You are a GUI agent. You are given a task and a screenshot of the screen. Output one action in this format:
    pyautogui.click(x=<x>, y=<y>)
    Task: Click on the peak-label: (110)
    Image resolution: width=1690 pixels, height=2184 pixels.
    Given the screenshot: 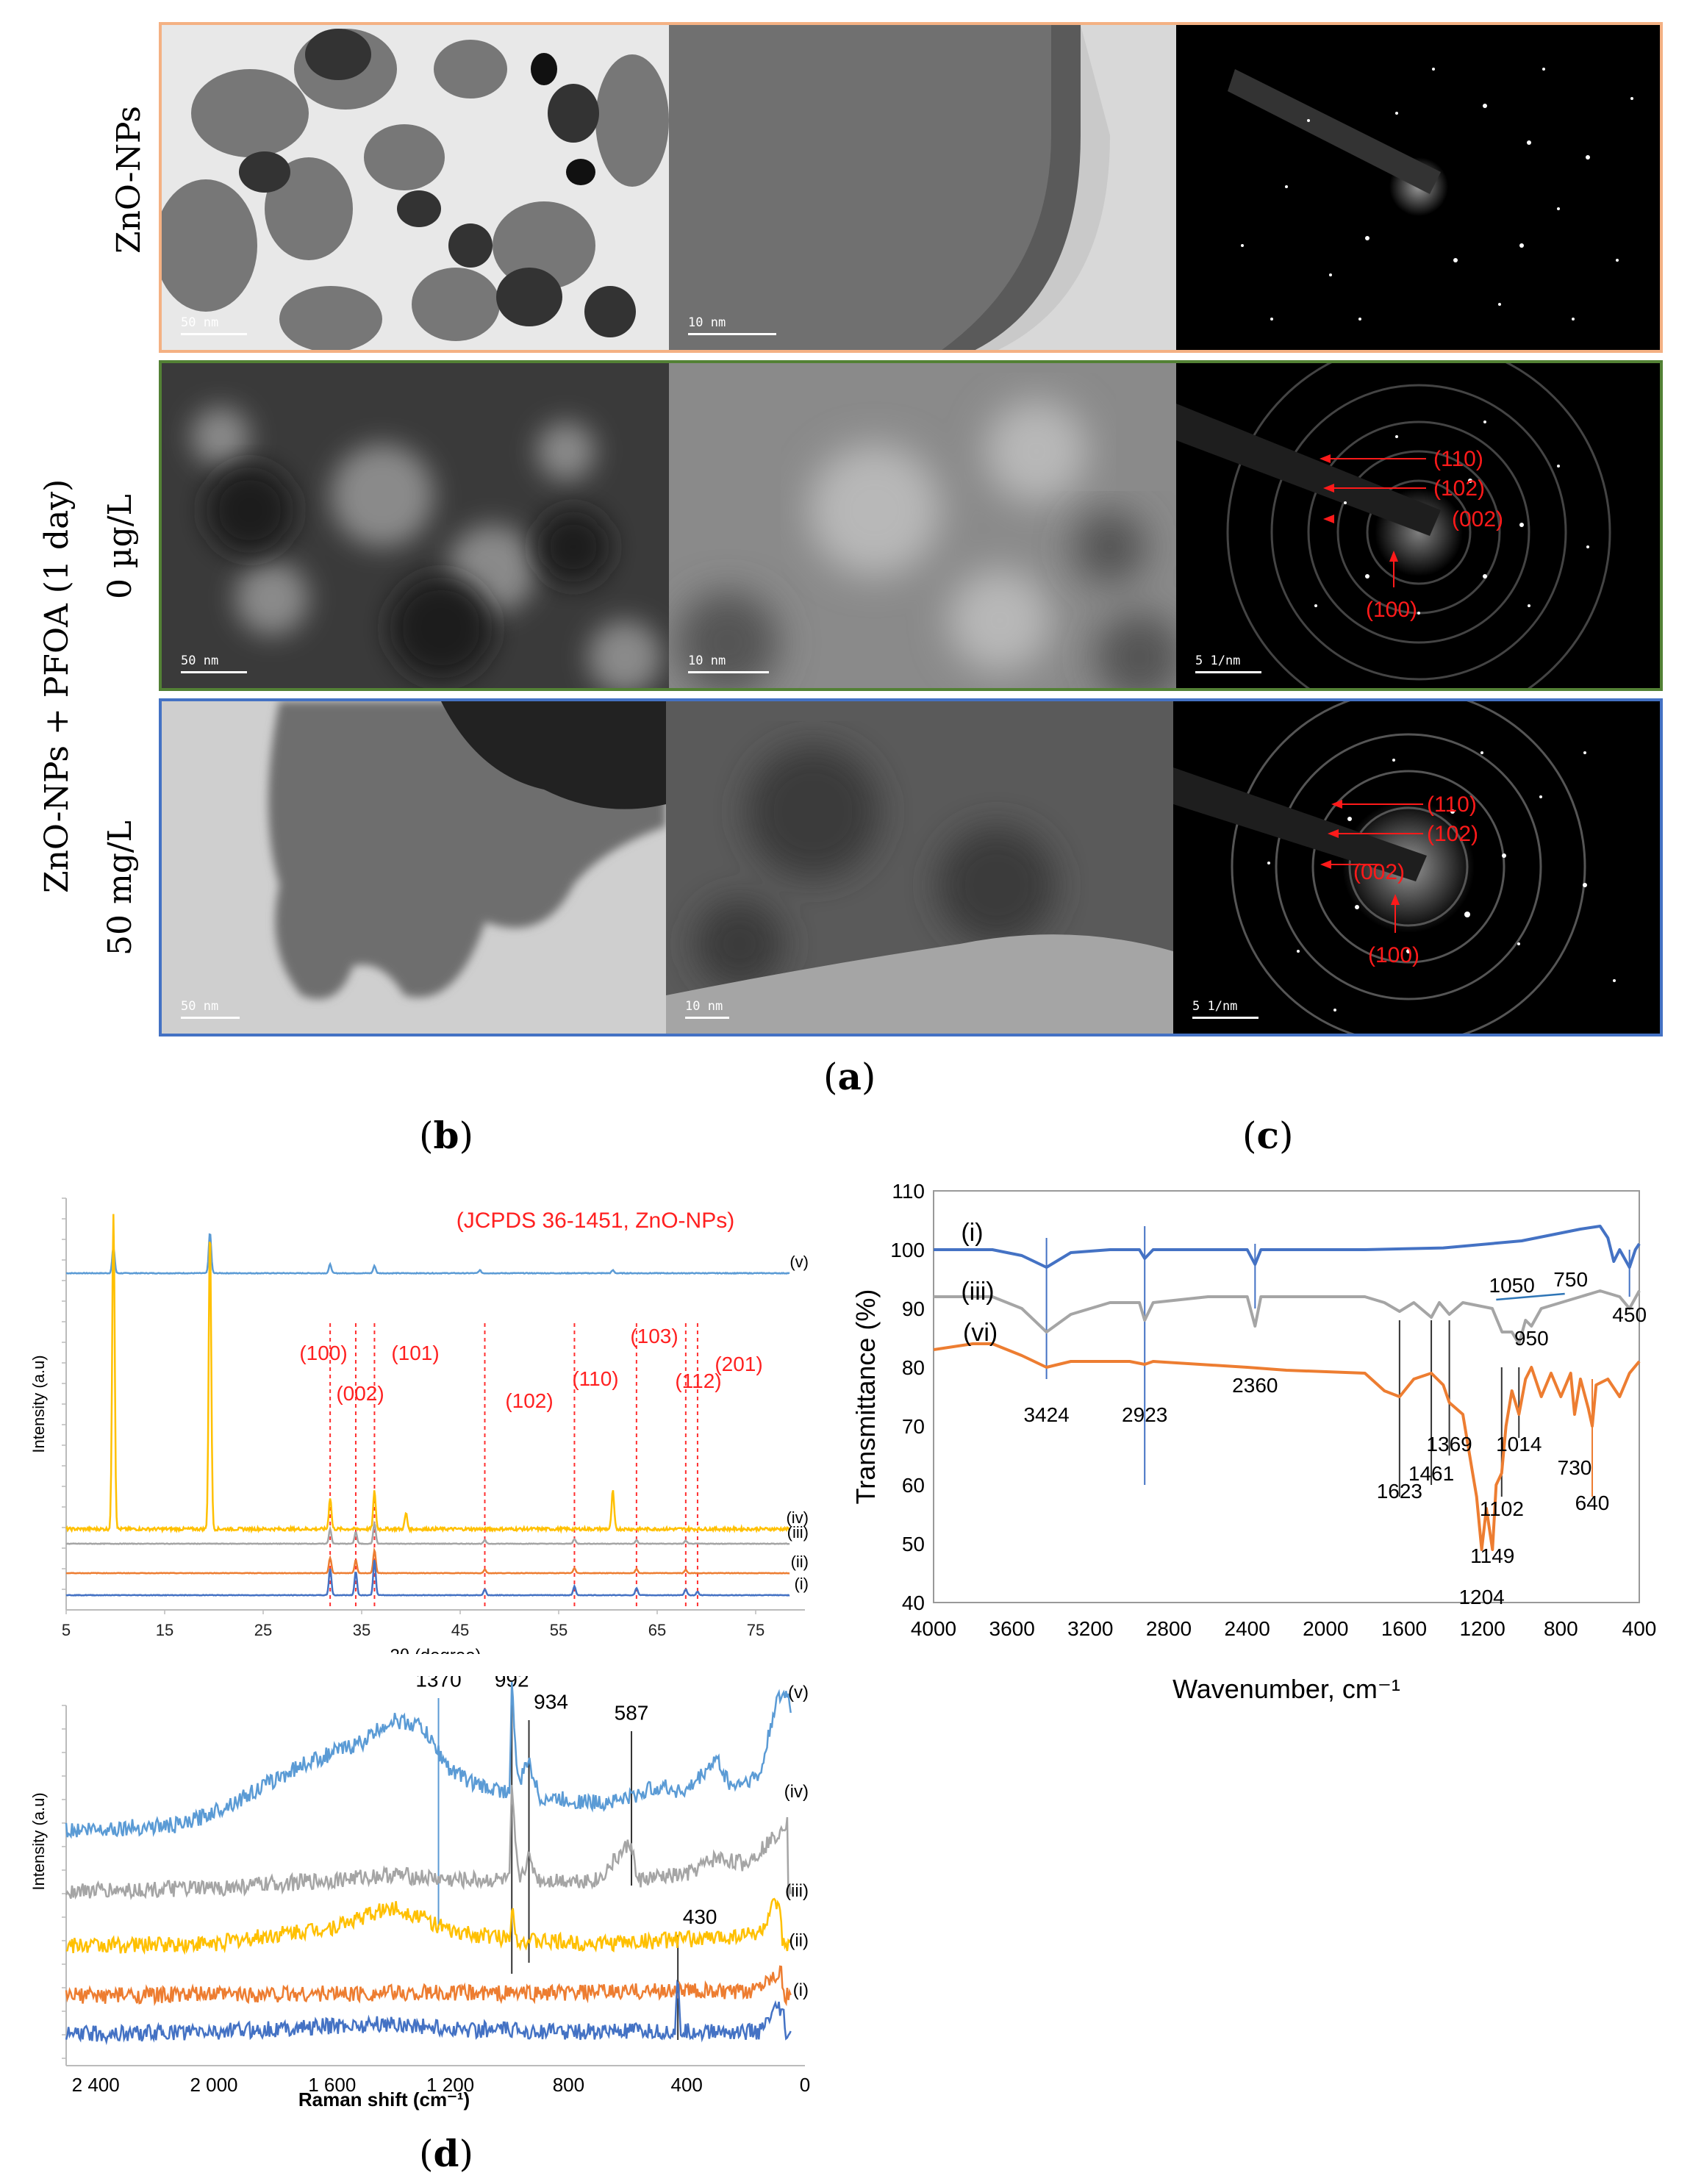 What is the action you would take?
    pyautogui.click(x=595, y=1379)
    